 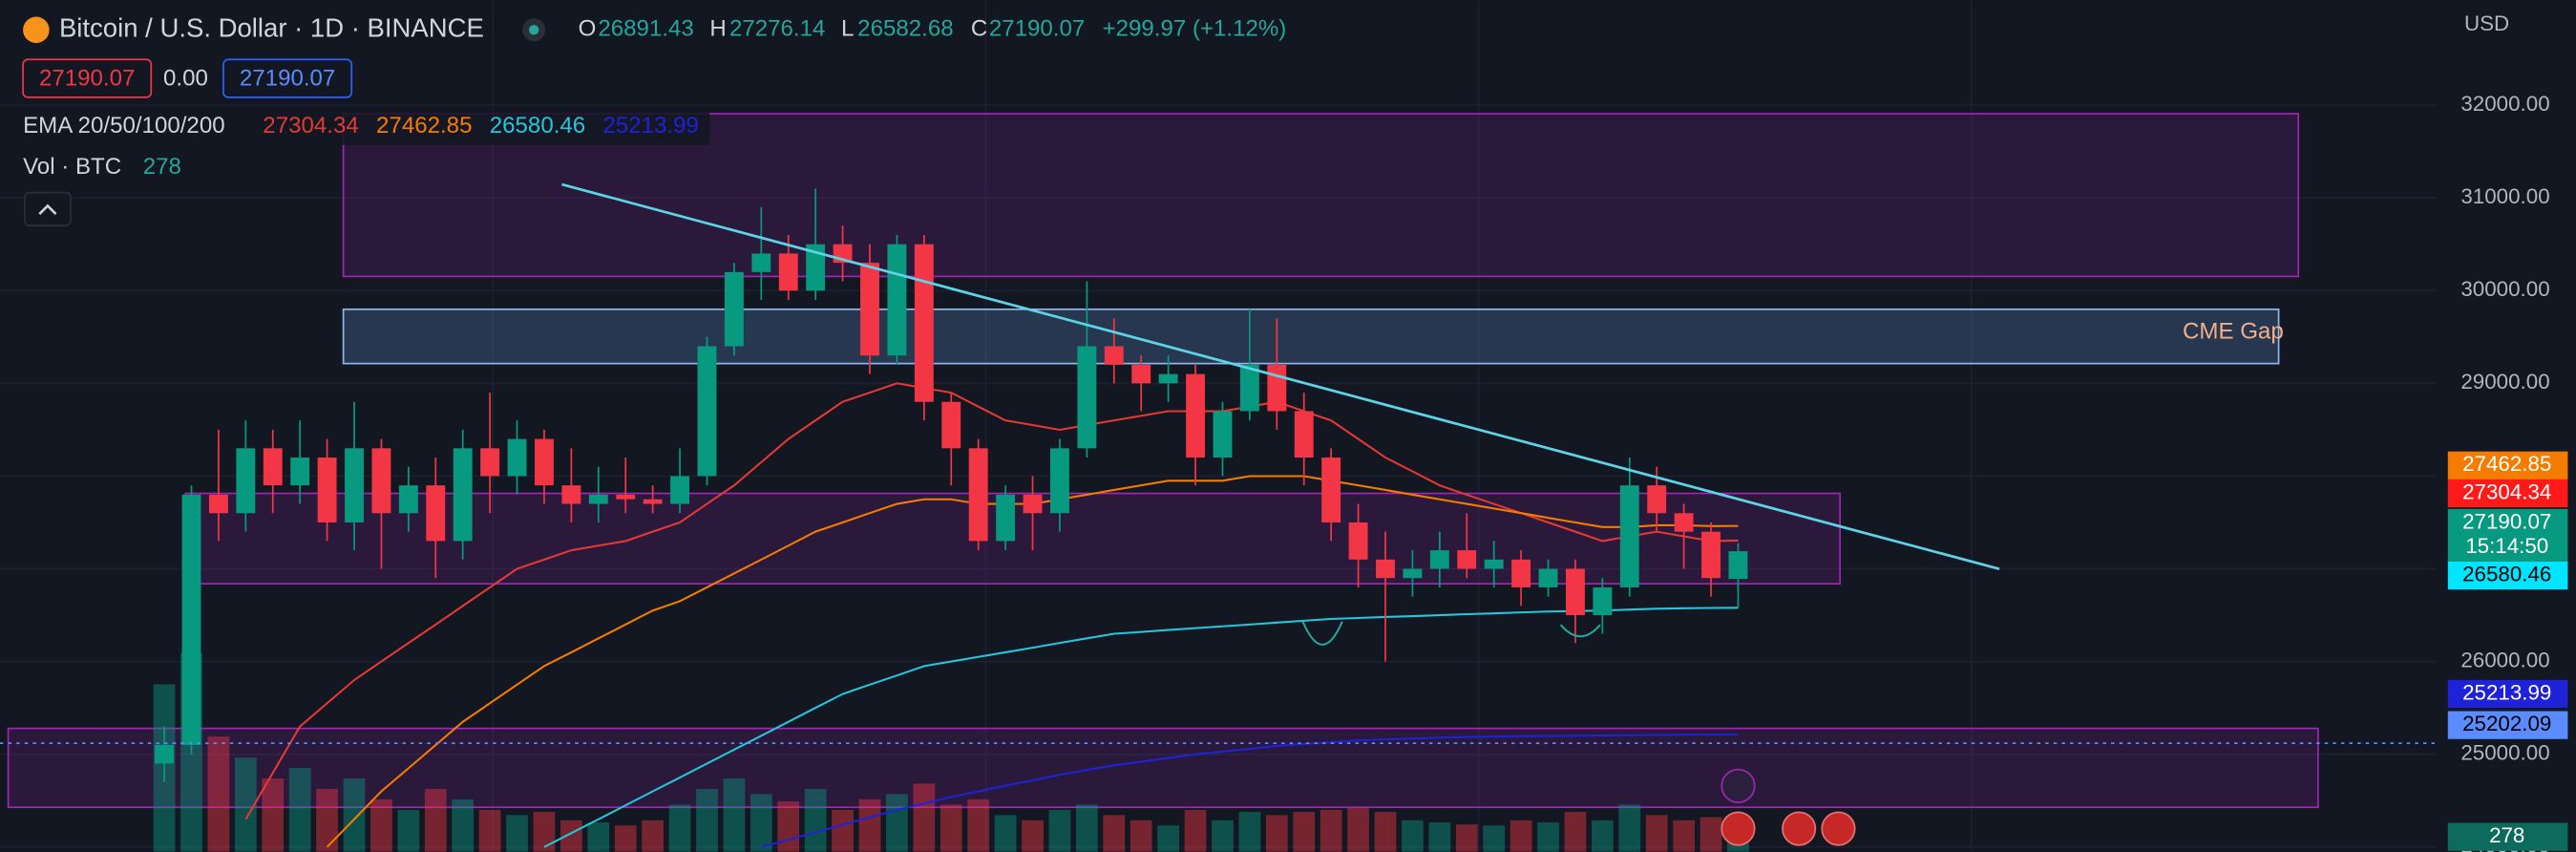 What do you see at coordinates (424, 125) in the screenshot?
I see `ema-value: 27462.85` at bounding box center [424, 125].